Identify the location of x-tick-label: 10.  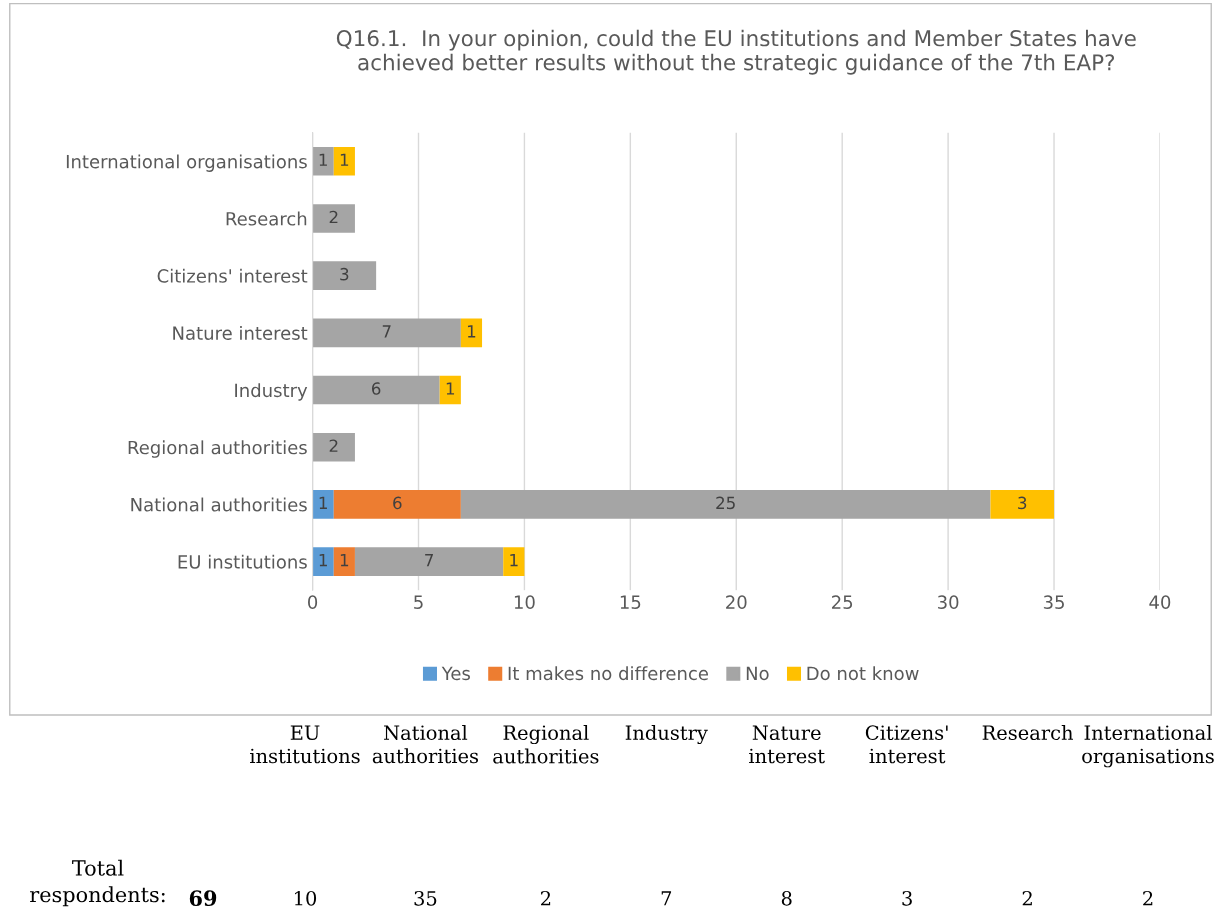
(524, 602).